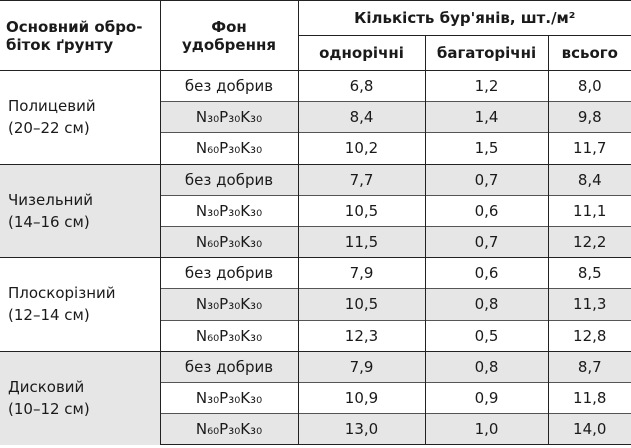 The width and height of the screenshot is (631, 448). Describe the element at coordinates (589, 304) in the screenshot. I see `value-cell: 11,3` at that location.